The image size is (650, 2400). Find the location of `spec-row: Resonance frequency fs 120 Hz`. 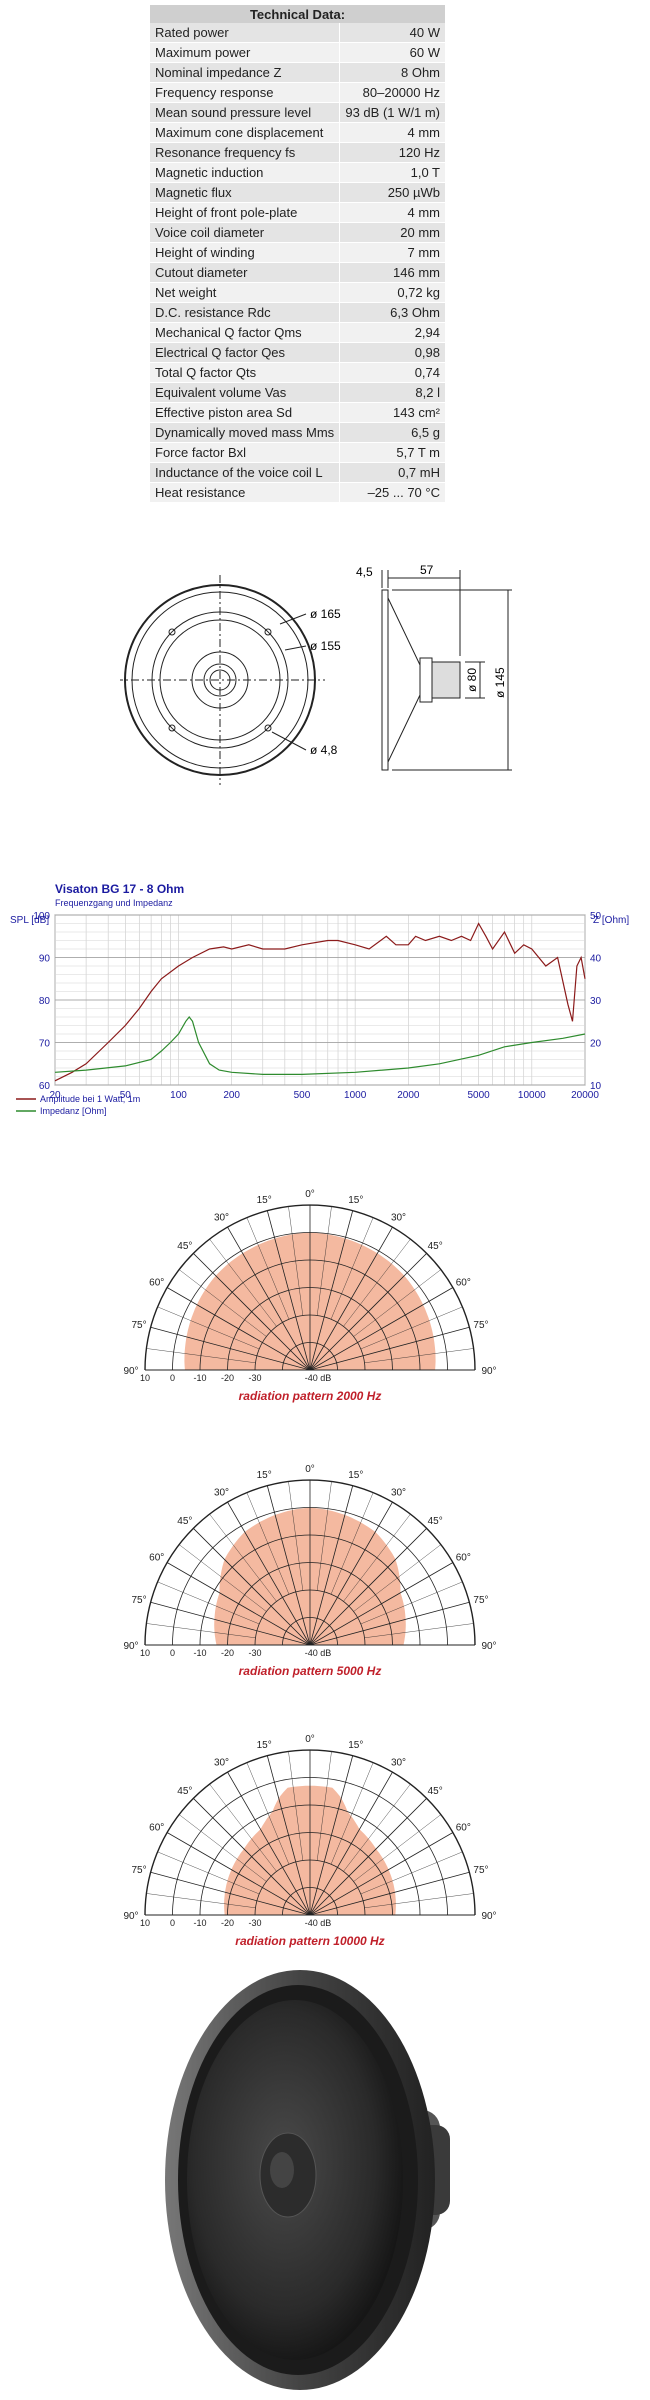

spec-row: Resonance frequency fs 120 Hz is located at coordinates (297, 152).